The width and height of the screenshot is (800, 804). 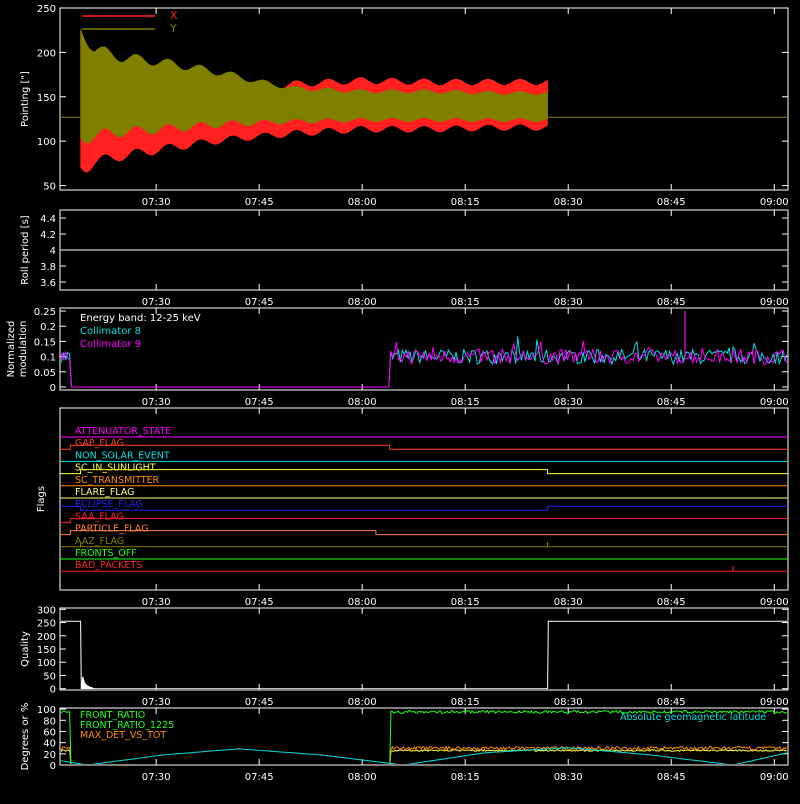 What do you see at coordinates (693, 717) in the screenshot?
I see `legend-label: Absolute geomagnetic latitude` at bounding box center [693, 717].